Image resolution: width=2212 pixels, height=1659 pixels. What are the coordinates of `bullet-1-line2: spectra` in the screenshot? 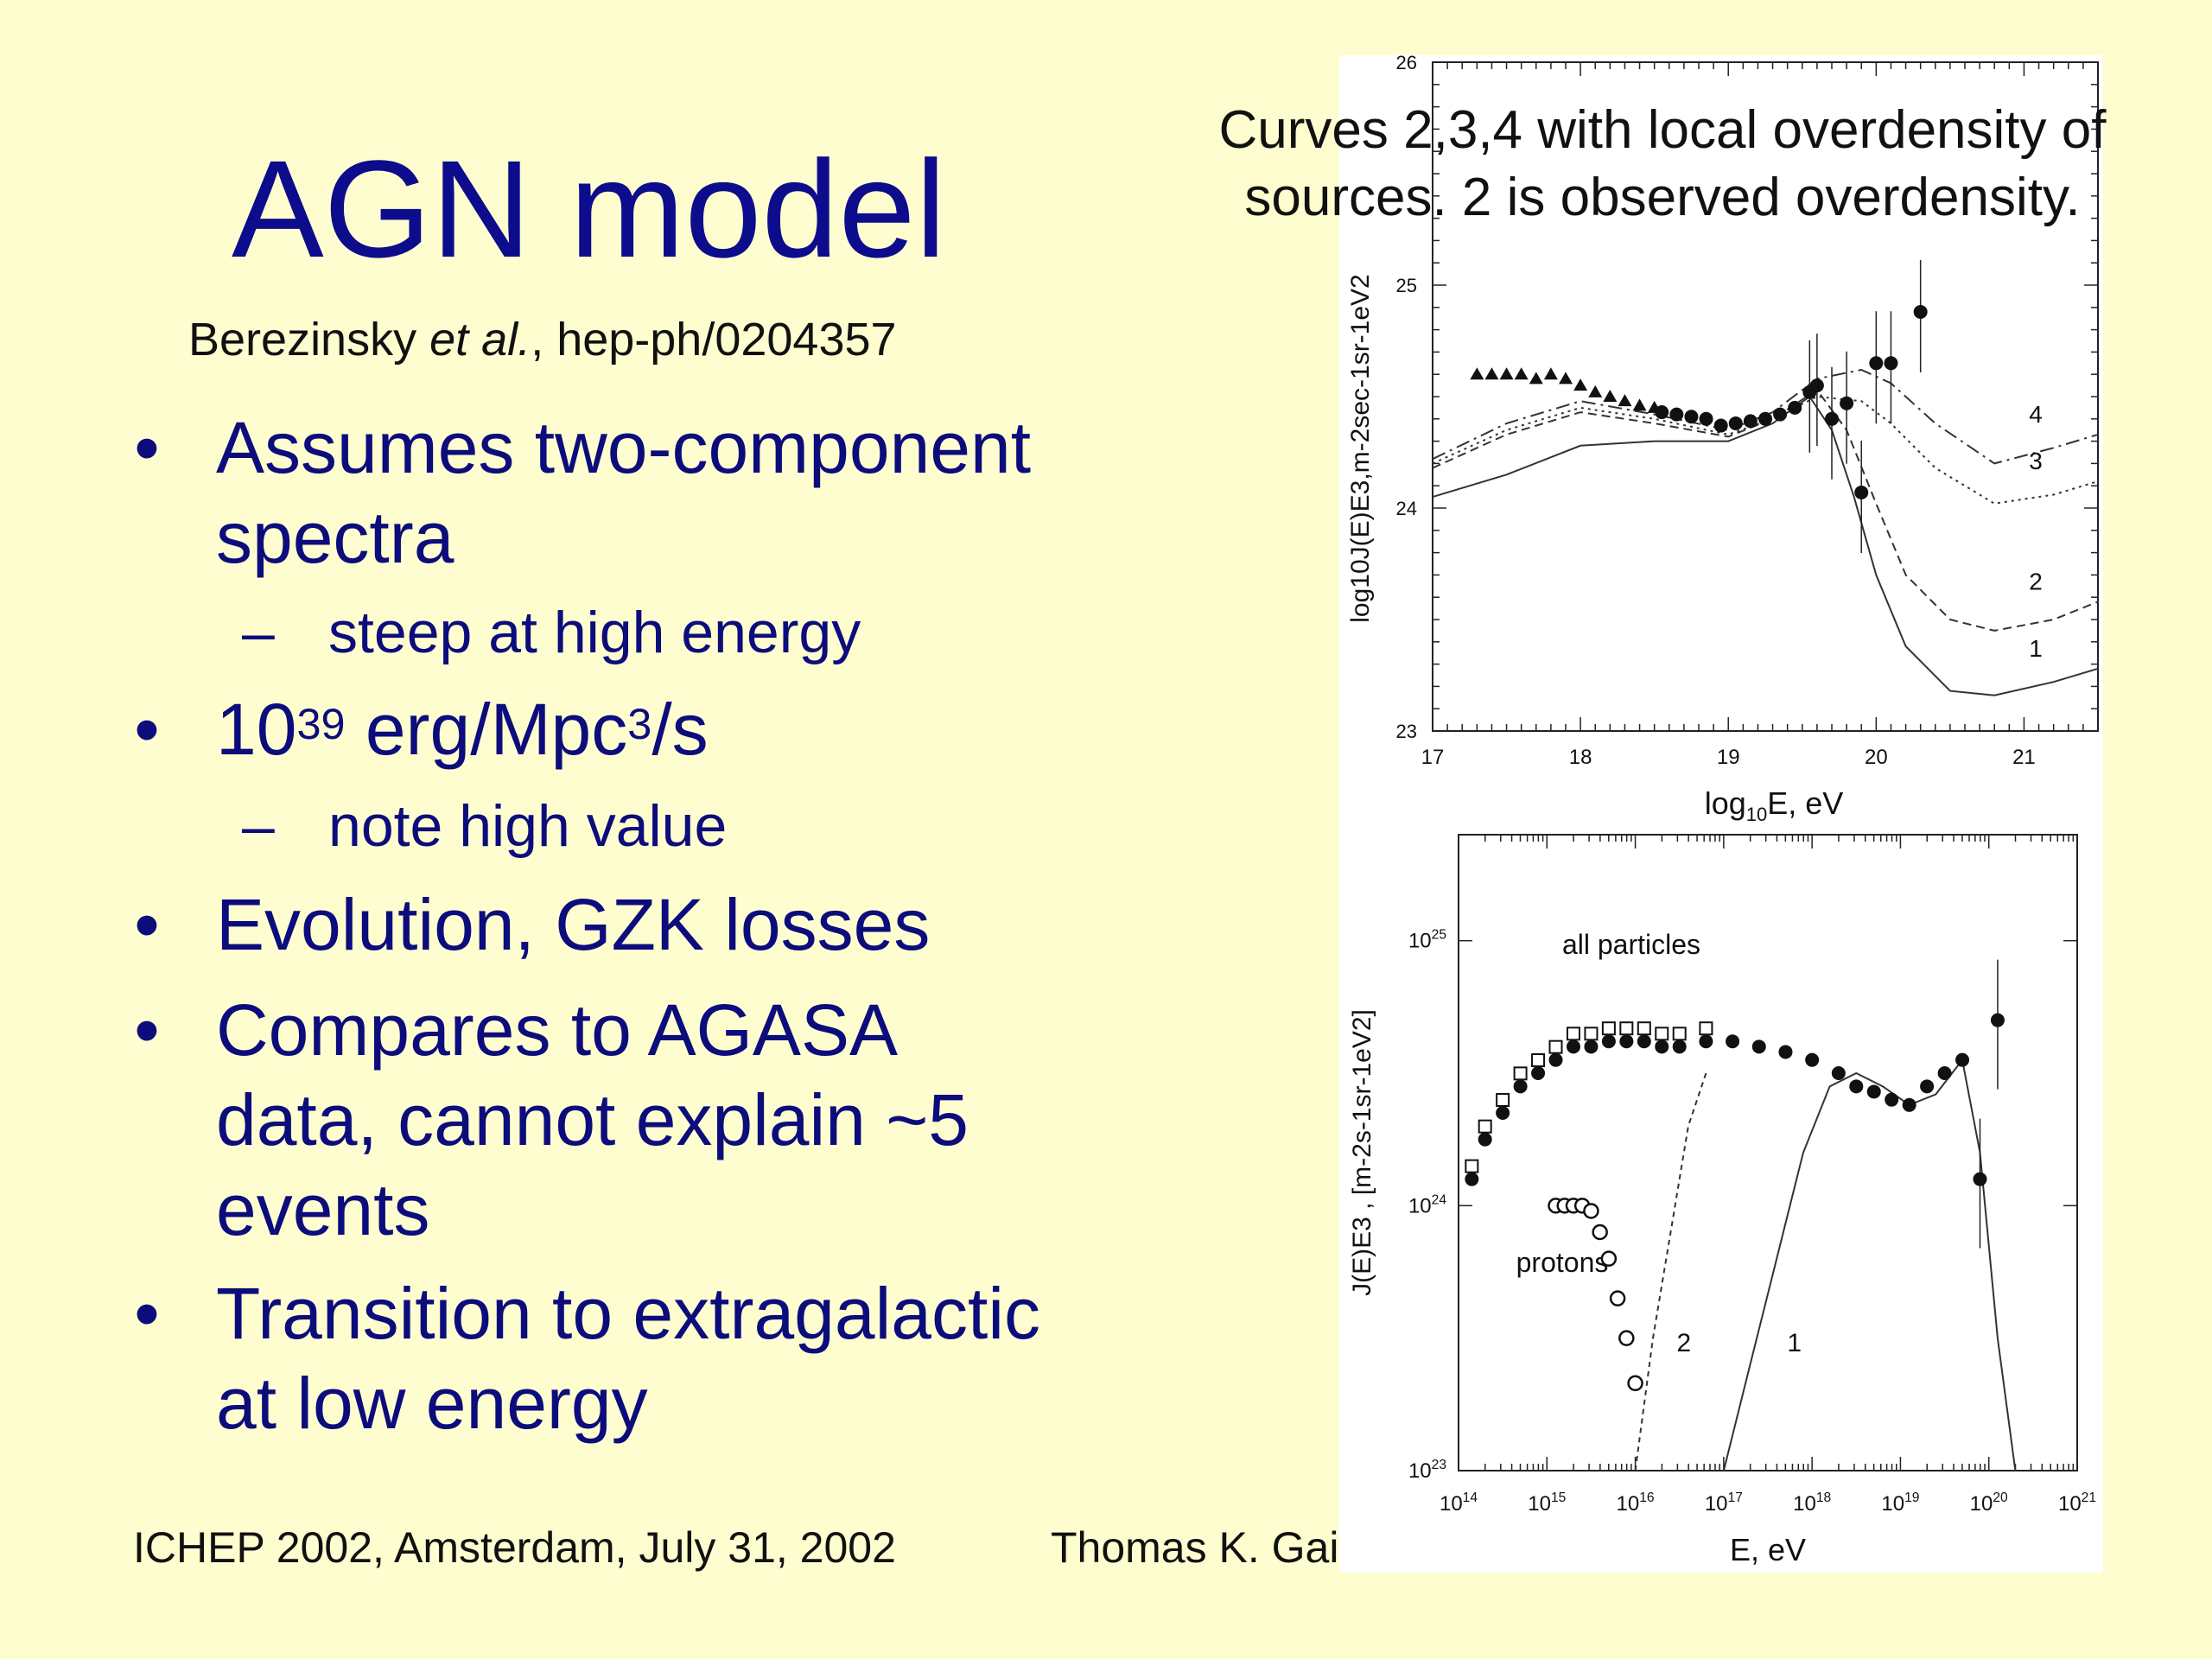 It's located at (335, 537).